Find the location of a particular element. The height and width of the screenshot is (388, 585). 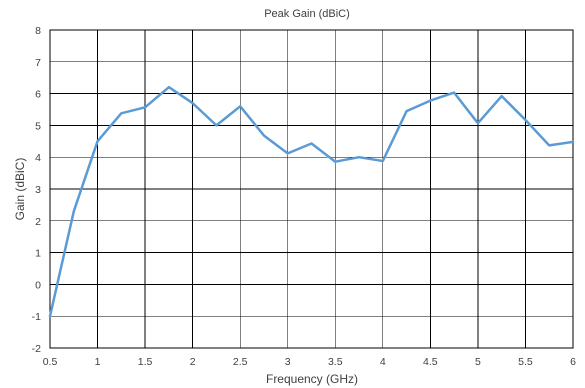

y-tick-label: 5 is located at coordinates (38, 126).